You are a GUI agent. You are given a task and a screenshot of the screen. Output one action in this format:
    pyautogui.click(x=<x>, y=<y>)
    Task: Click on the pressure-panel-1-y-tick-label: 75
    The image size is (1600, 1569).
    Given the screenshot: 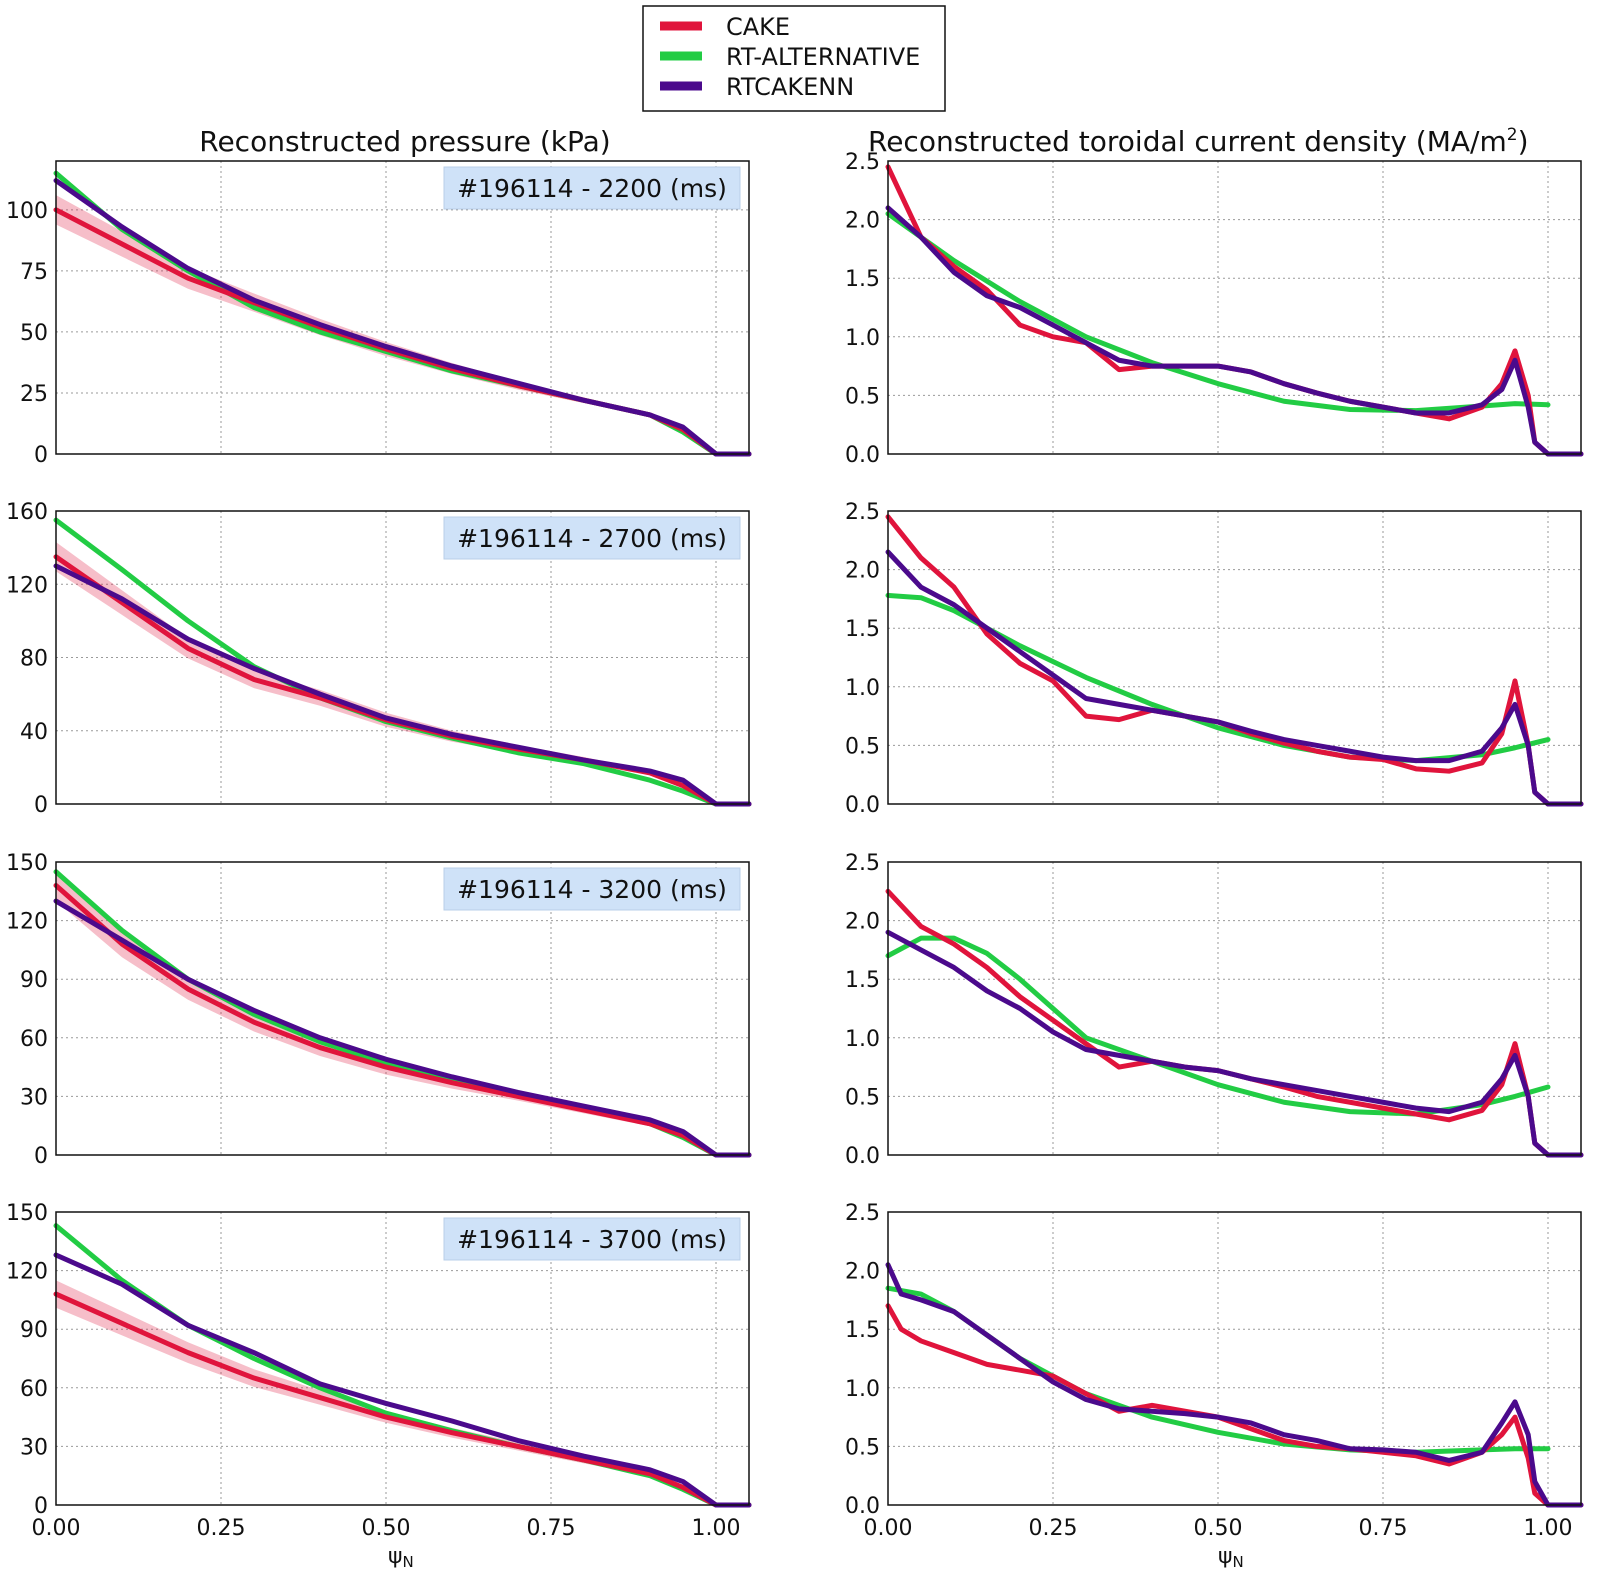 What is the action you would take?
    pyautogui.click(x=34, y=272)
    